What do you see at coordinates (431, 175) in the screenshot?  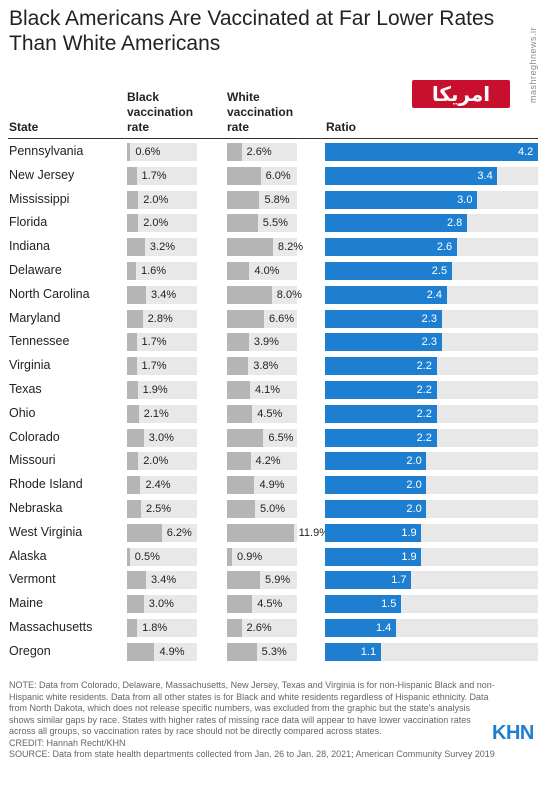 I see `ratio-cell: 3.4` at bounding box center [431, 175].